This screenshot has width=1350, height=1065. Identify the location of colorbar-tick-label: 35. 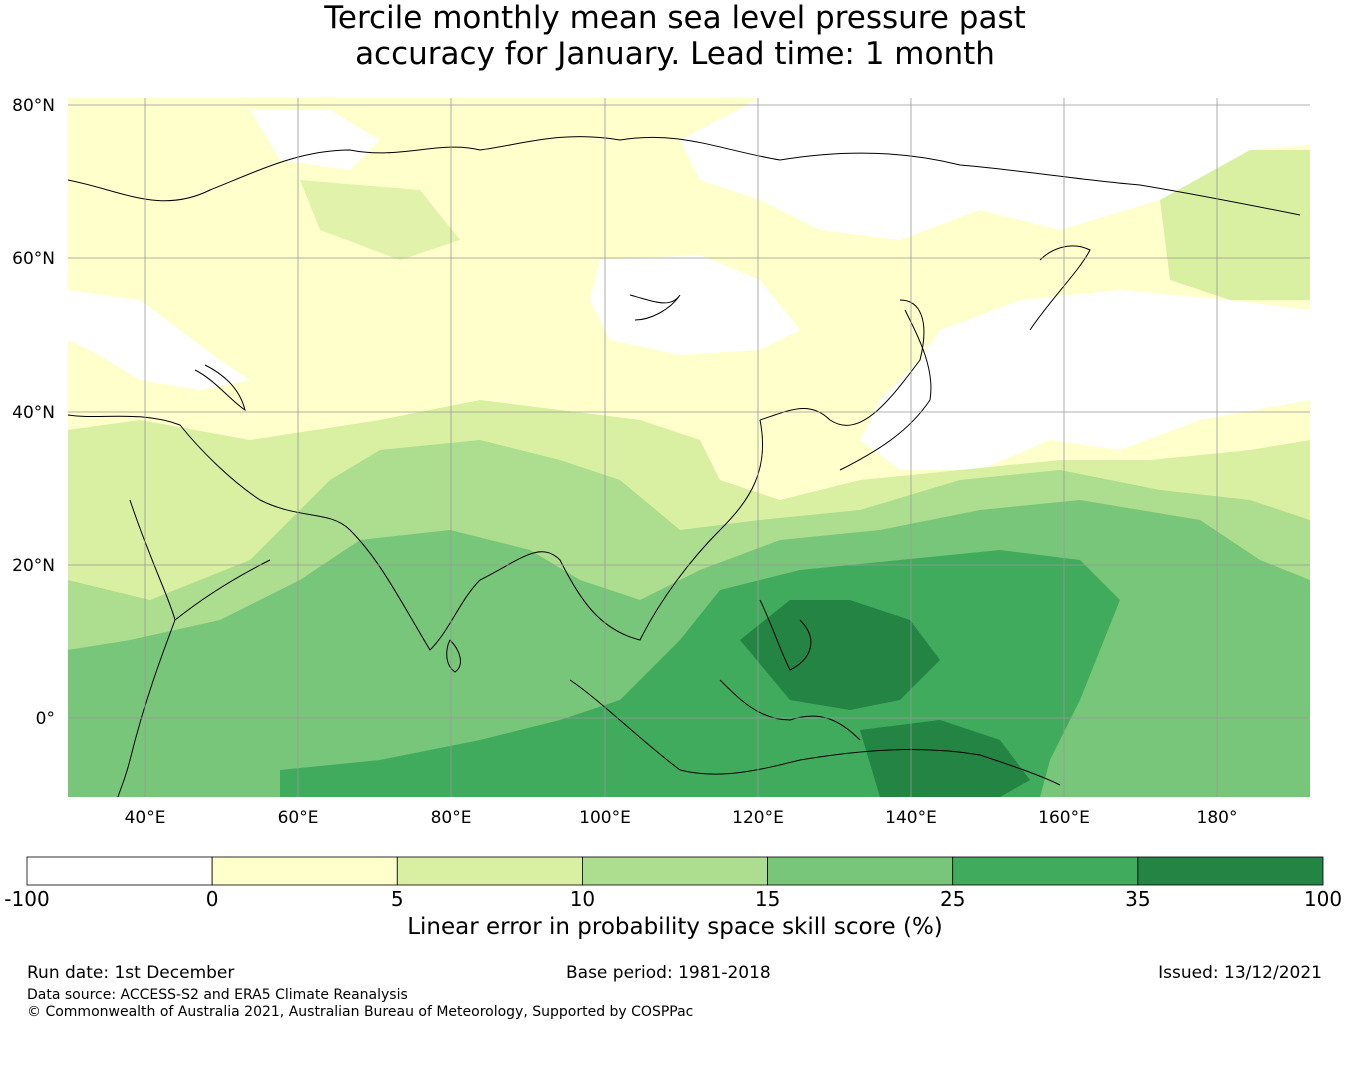
(1137, 898).